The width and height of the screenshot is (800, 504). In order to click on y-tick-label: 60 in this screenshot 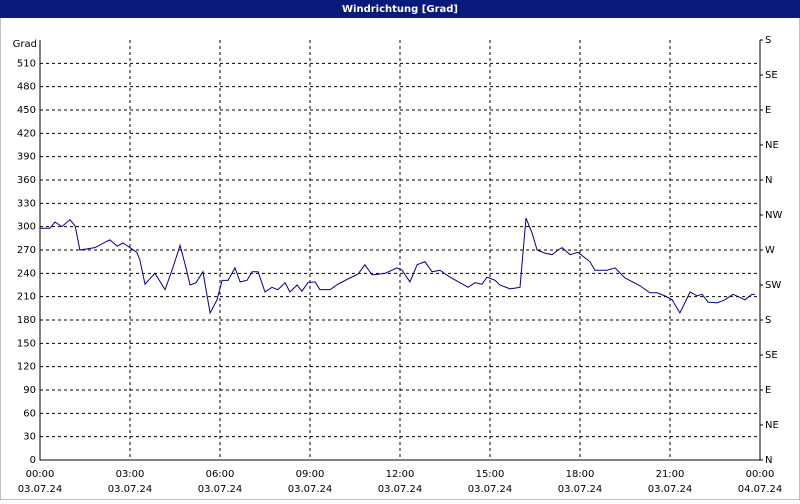, I will do `click(29, 413)`.